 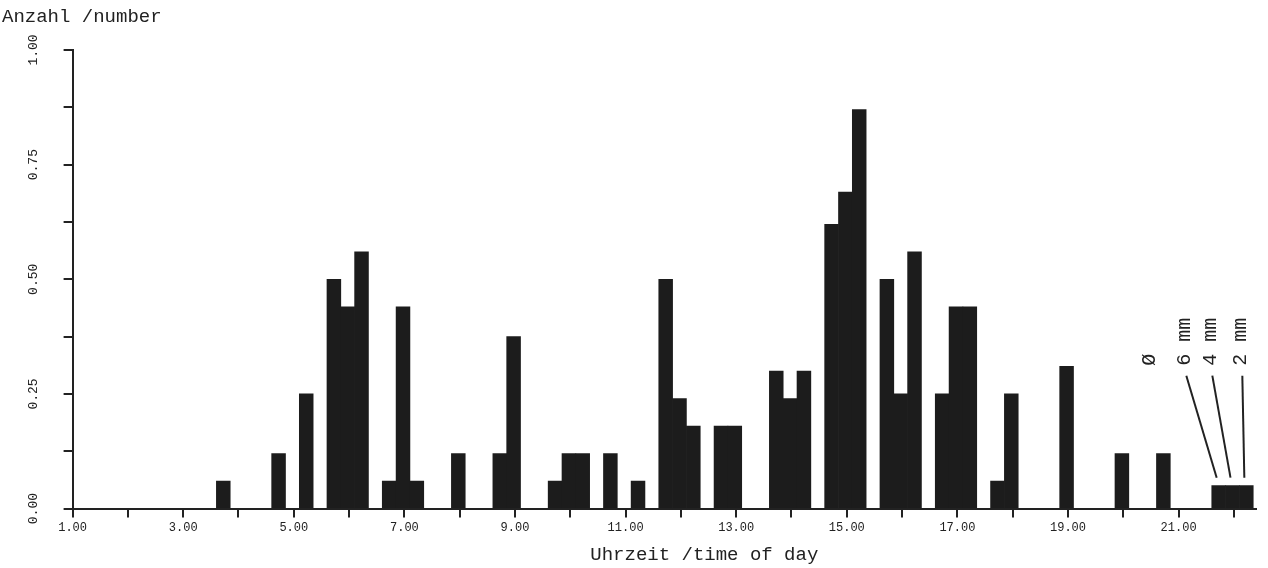 I want to click on x-tick-label: 3.00, so click(x=183, y=527).